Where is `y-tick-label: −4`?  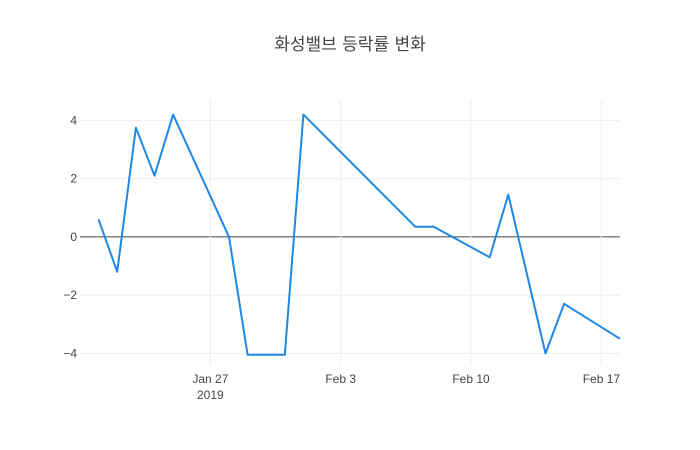 y-tick-label: −4 is located at coordinates (70, 353).